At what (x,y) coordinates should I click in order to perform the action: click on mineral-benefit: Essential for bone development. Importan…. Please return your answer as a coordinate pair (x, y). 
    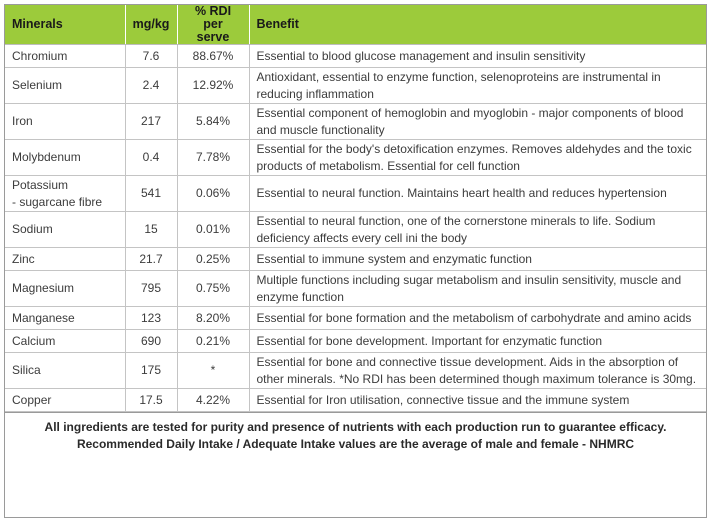
    Looking at the image, I should click on (477, 341).